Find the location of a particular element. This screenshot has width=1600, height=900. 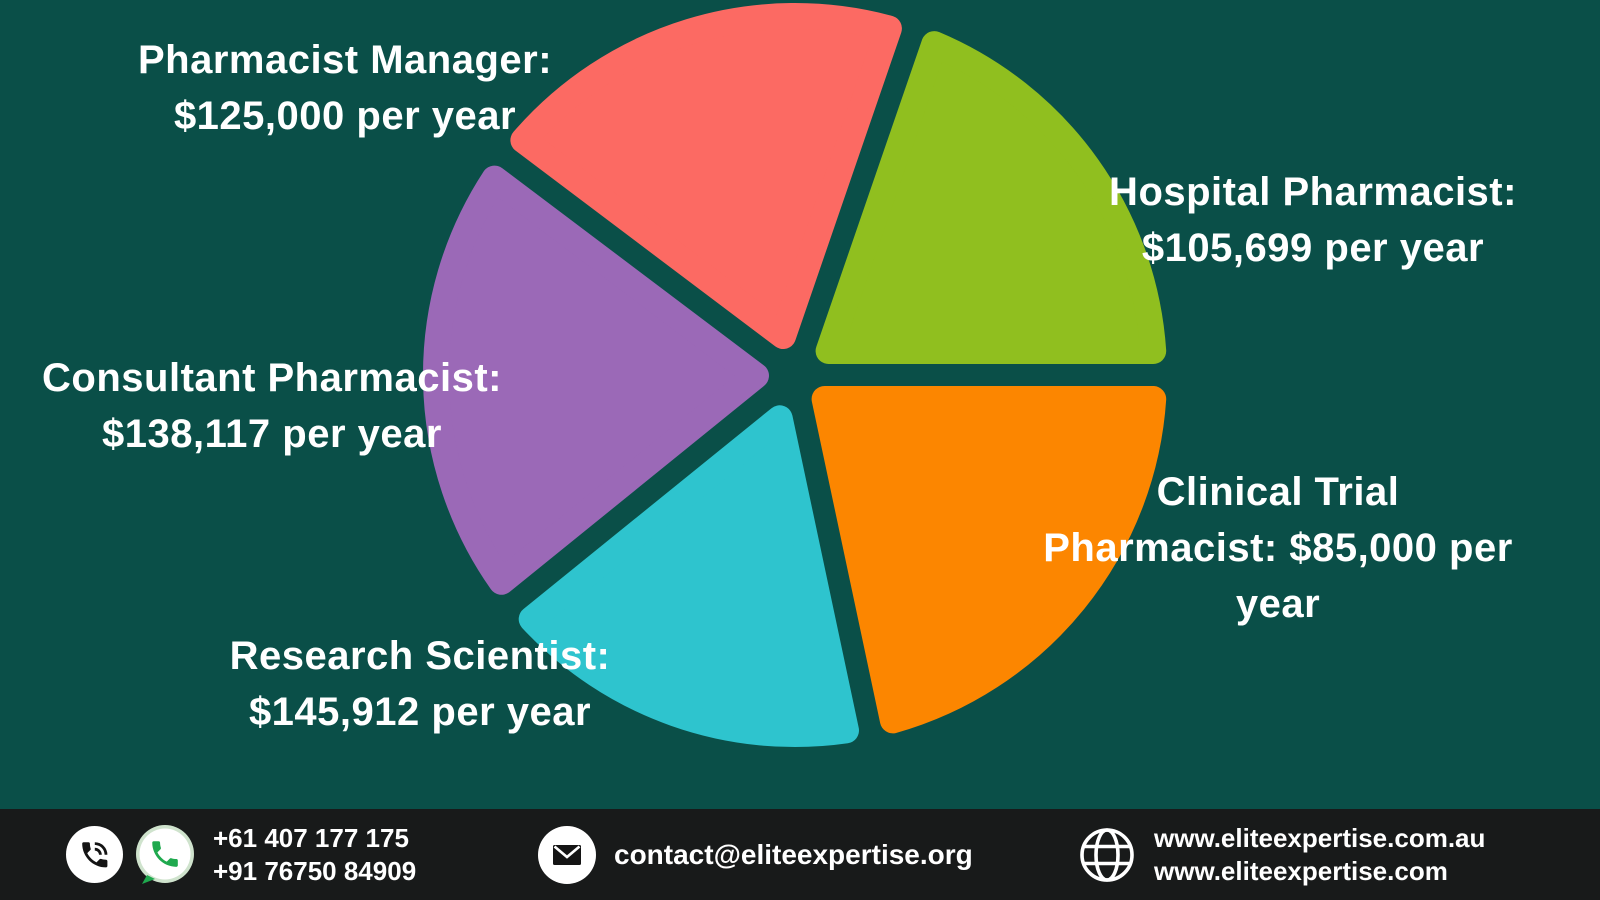

pie-slice-research-scientist is located at coordinates (688, 576).